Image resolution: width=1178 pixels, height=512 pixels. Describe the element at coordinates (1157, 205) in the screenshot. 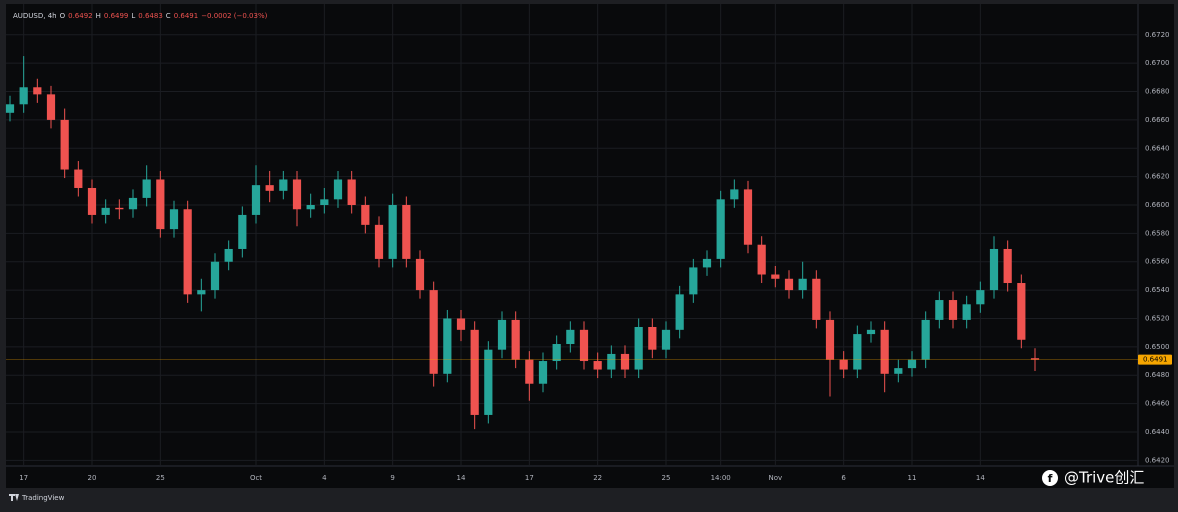

I see `y-tick-label: 0.6600` at that location.